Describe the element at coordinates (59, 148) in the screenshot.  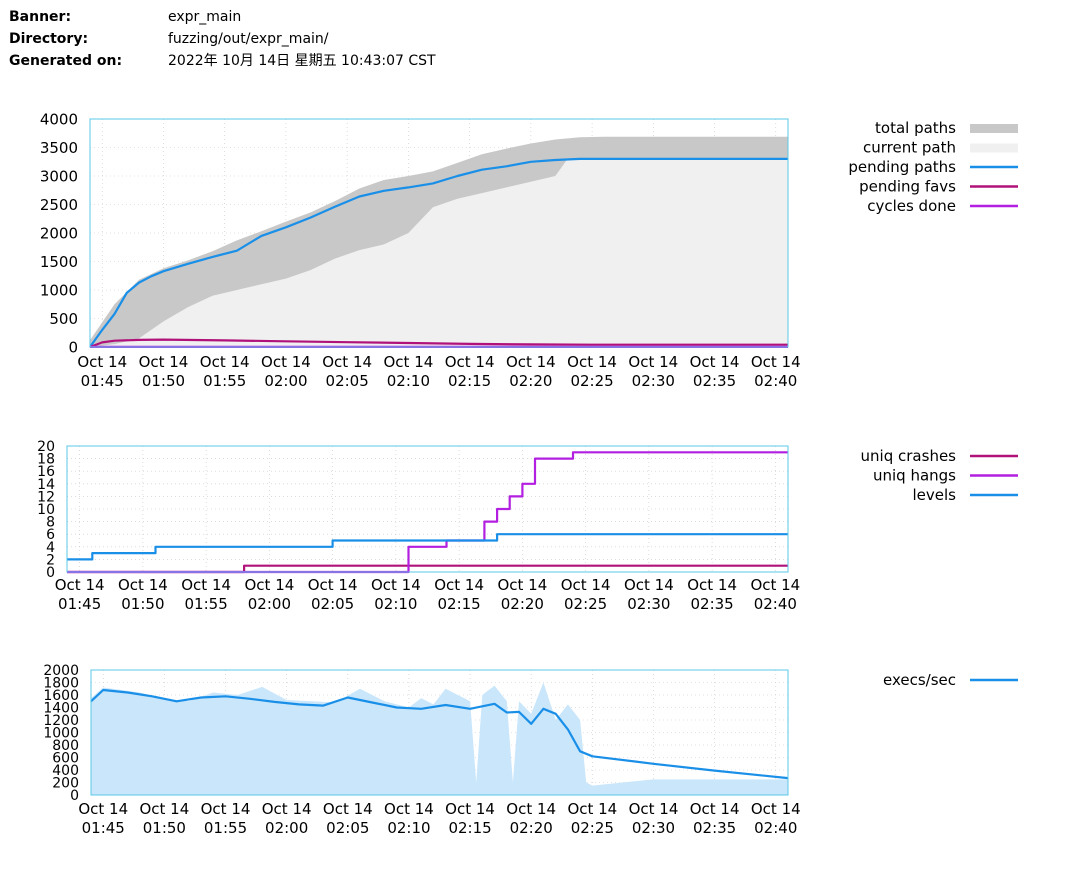
I see `y-tick-label-7: 3500` at that location.